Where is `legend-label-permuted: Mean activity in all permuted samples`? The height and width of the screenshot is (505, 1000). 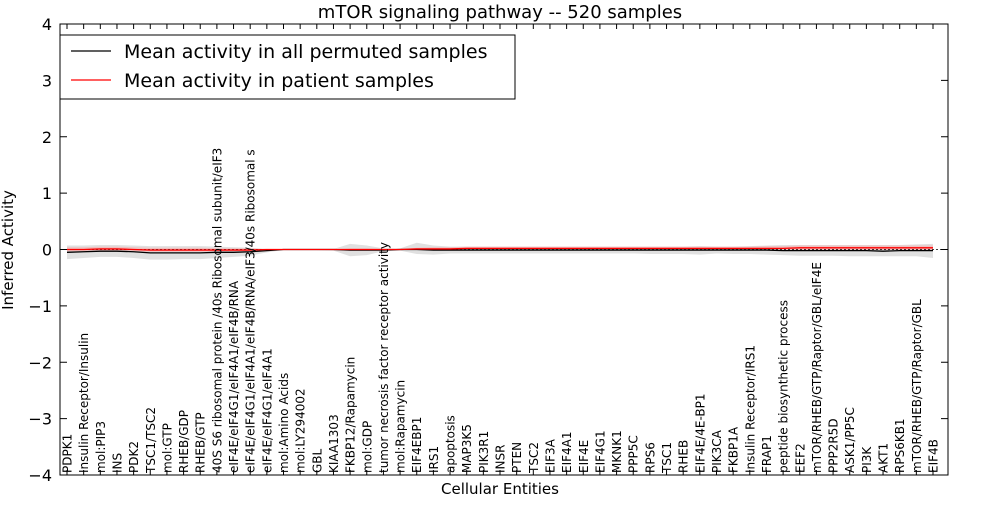 legend-label-permuted: Mean activity in all permuted samples is located at coordinates (305, 52).